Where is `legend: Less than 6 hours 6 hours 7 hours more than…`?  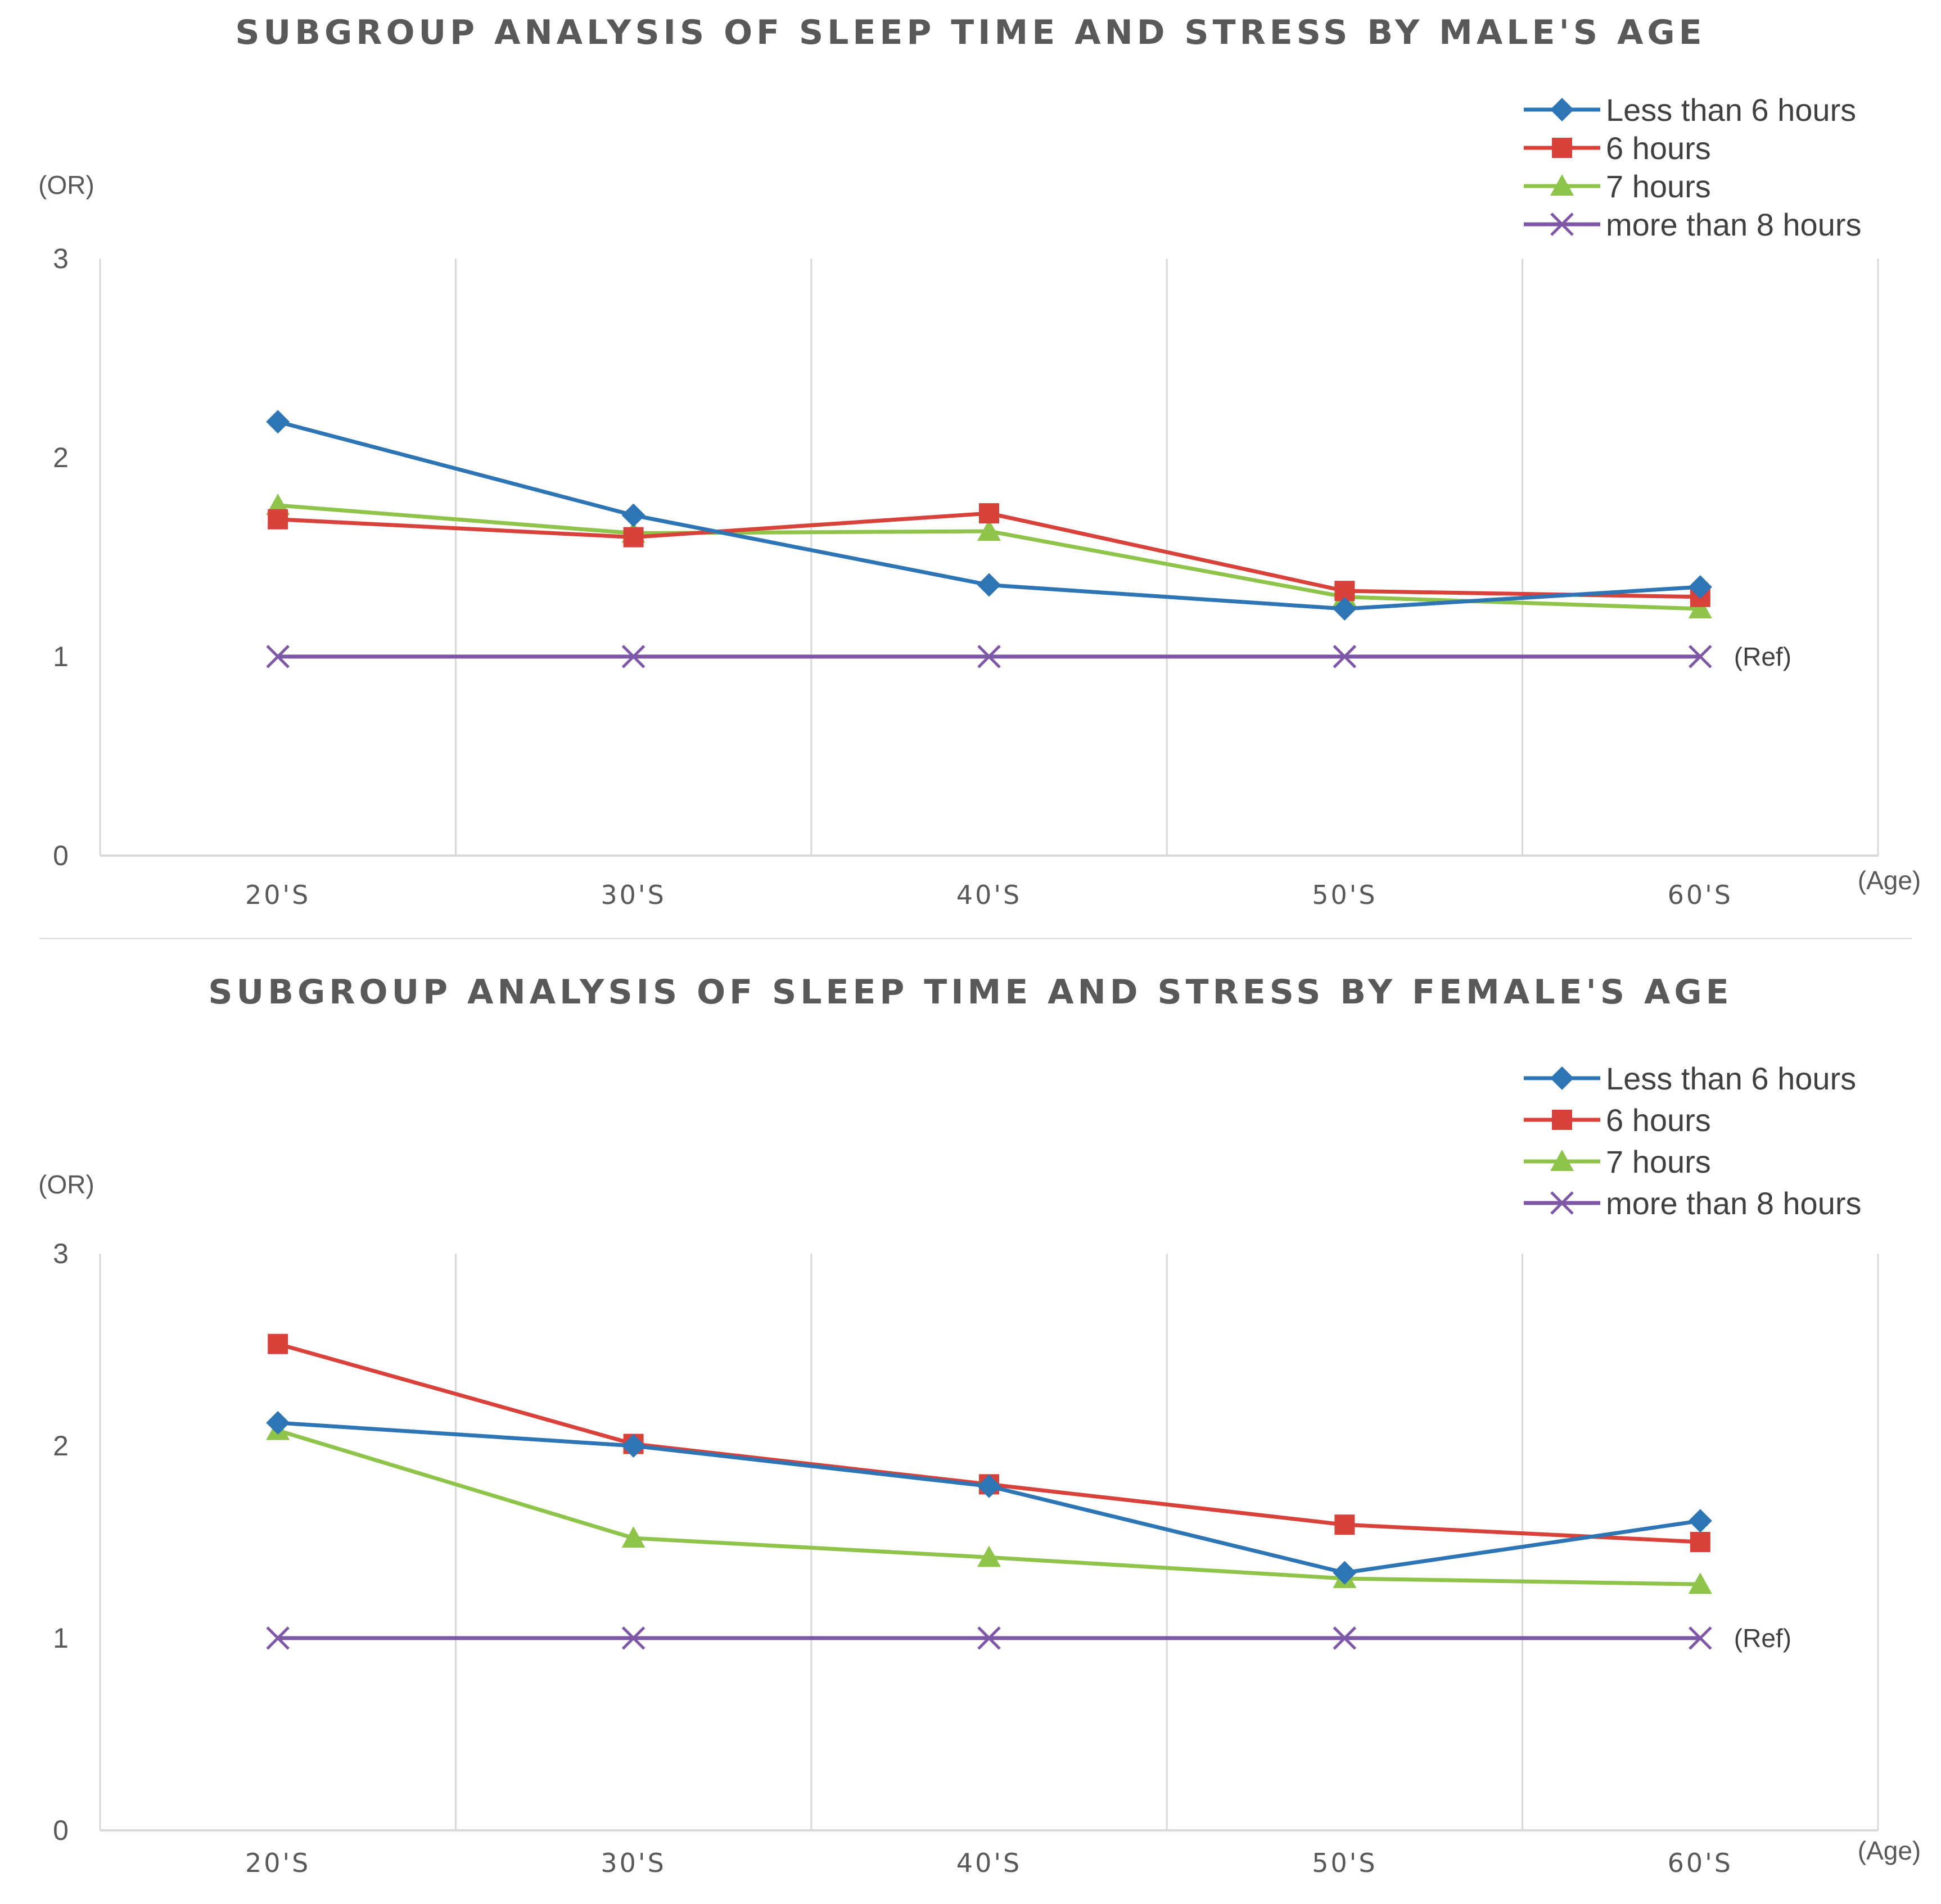 legend: Less than 6 hours 6 hours 7 hours more than… is located at coordinates (1693, 1141).